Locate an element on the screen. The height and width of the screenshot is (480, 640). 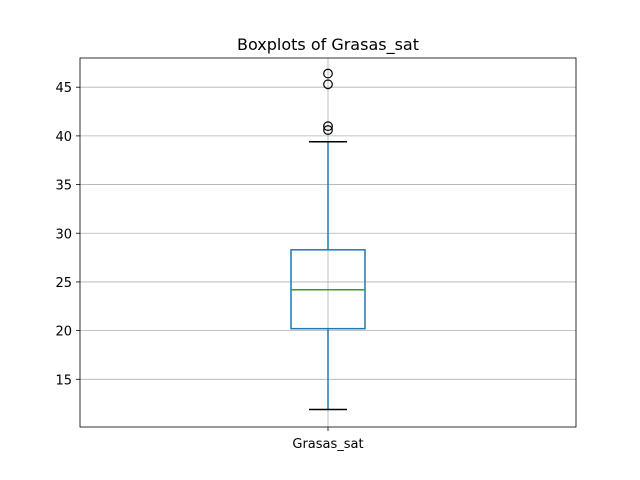
y-tick-label: 45 is located at coordinates (63, 88).